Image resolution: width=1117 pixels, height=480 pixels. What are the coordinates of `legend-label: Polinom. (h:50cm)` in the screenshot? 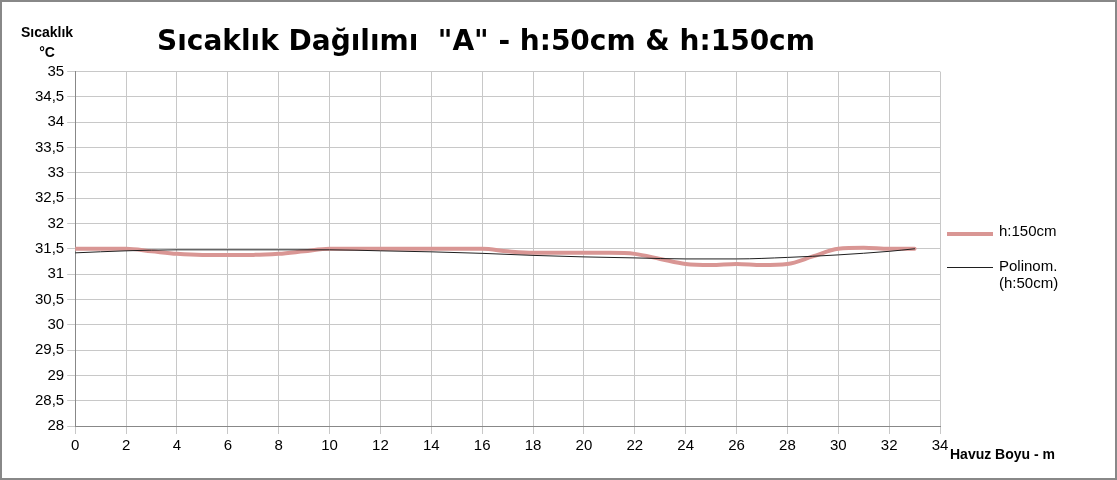 It's located at (1029, 274).